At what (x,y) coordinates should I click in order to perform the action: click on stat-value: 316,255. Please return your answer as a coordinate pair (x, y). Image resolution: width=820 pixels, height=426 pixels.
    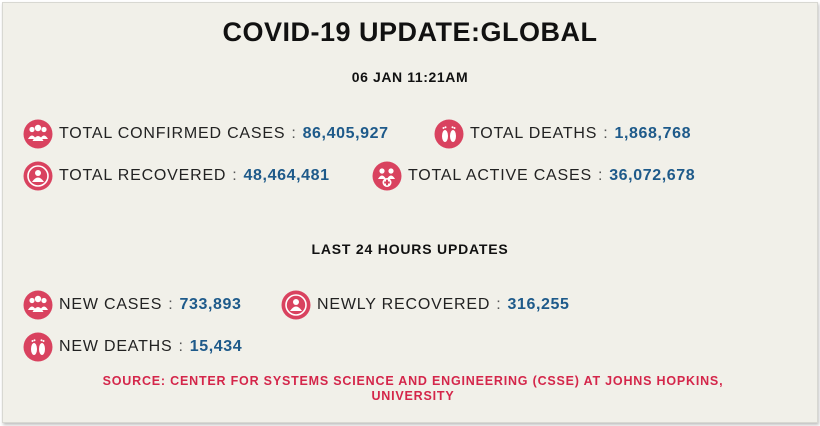
    Looking at the image, I should click on (538, 304).